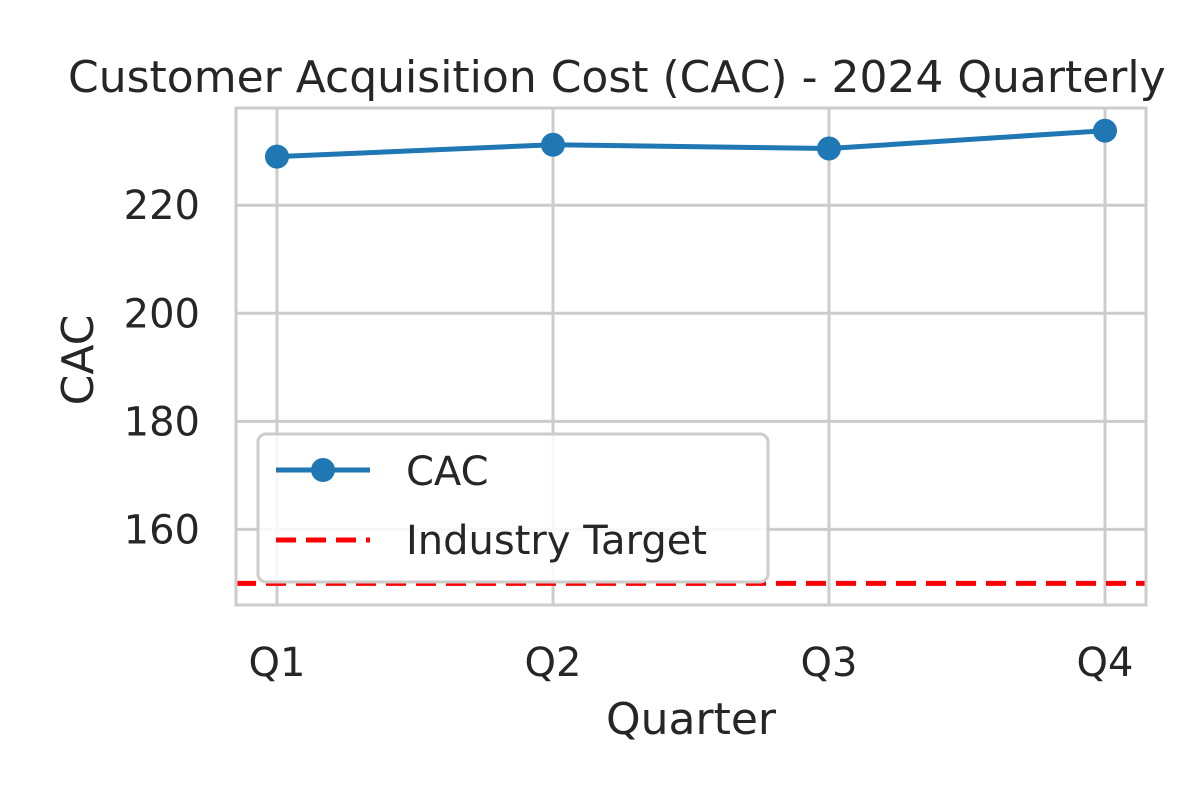 This screenshot has width=1200, height=800. Describe the element at coordinates (553, 663) in the screenshot. I see `x-tick-label: Q2` at that location.